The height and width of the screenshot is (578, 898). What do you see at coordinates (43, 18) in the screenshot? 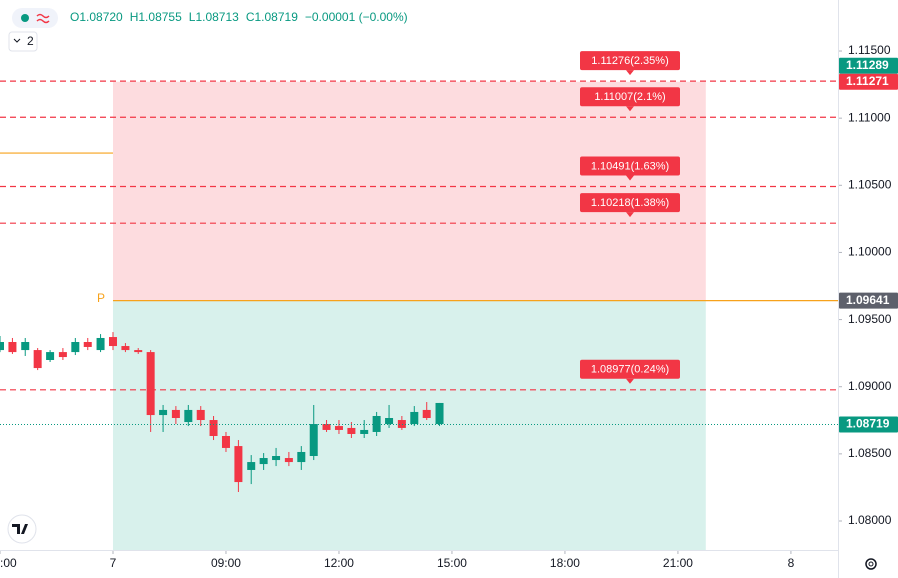
I see `status-icon` at bounding box center [43, 18].